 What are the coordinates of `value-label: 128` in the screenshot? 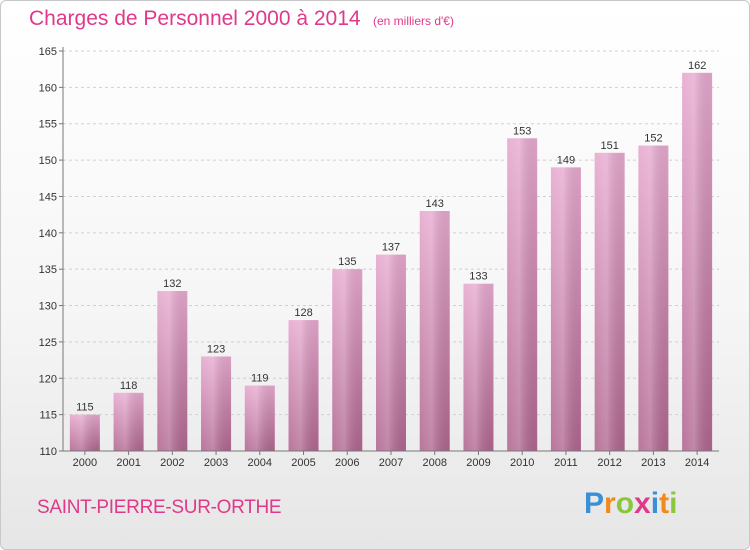 It's located at (303, 313).